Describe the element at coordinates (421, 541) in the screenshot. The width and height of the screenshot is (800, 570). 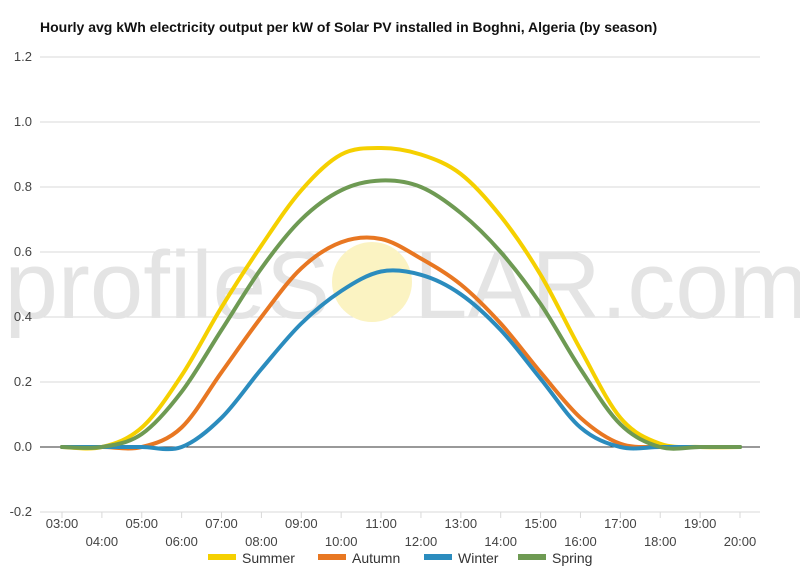
I see `x-tick-label: 12:00` at that location.